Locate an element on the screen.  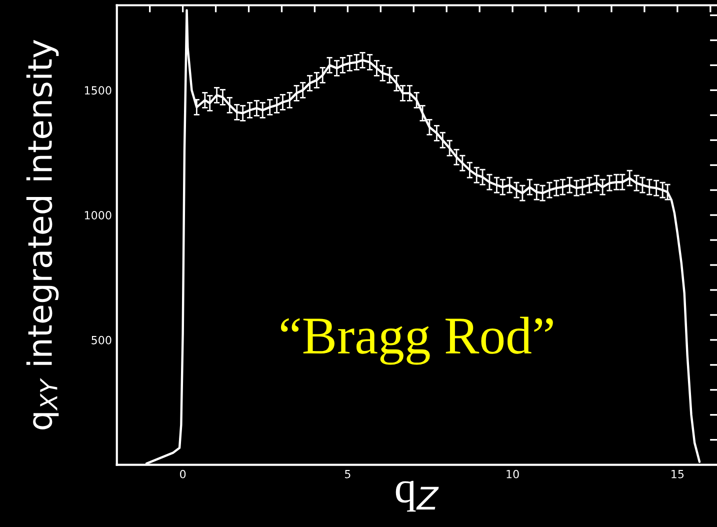
annotation: “Bragg Rod” is located at coordinates (416, 340).